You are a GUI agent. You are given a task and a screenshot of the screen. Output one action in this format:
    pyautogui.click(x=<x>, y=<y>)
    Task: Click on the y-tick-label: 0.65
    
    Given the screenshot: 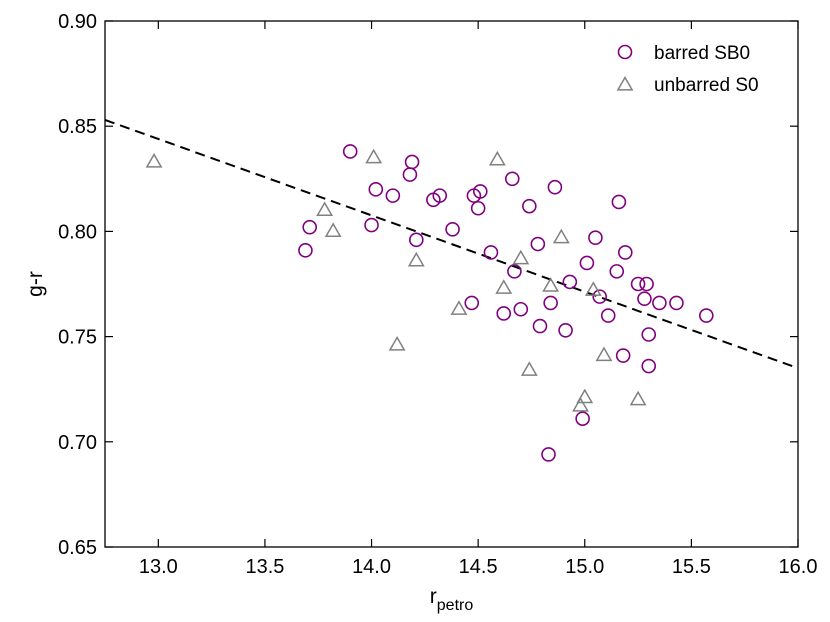 What is the action you would take?
    pyautogui.click(x=77, y=548)
    